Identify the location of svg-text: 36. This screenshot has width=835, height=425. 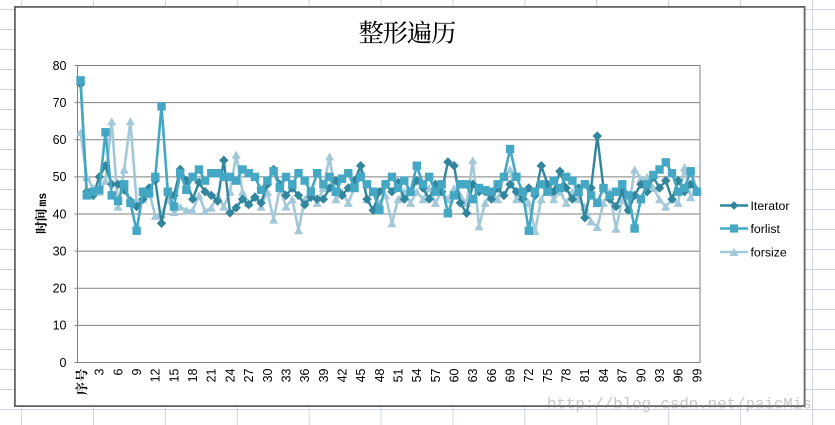
(305, 375).